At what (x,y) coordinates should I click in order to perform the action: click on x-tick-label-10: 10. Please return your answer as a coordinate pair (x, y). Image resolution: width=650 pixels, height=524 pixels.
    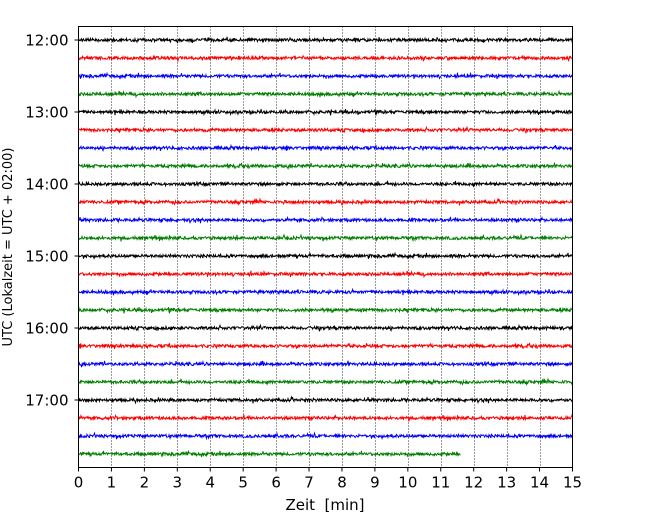
    Looking at the image, I should click on (407, 483).